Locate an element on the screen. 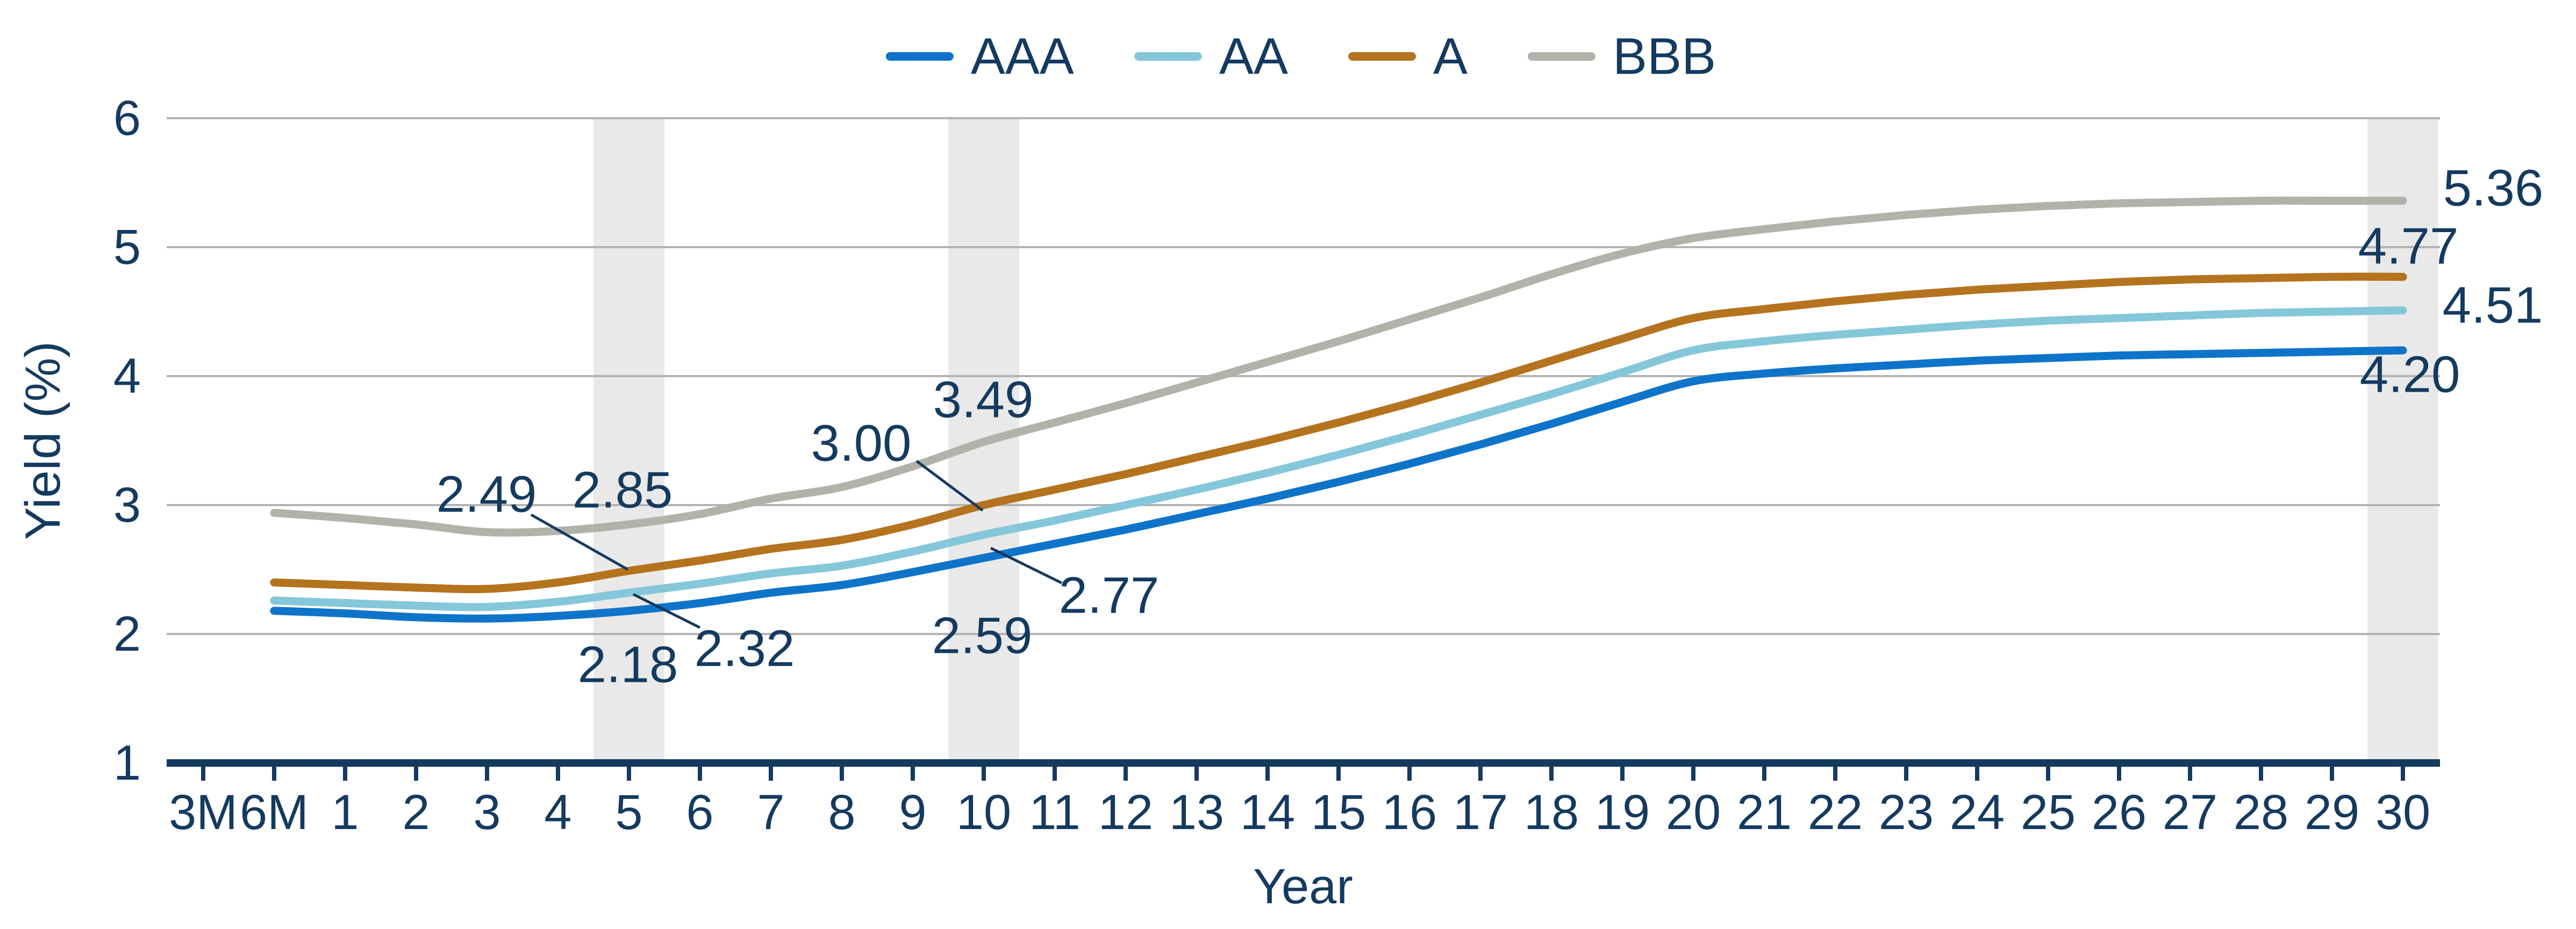 Image resolution: width=2576 pixels, height=929 pixels. x-tick-label-24: 24 is located at coordinates (1977, 812).